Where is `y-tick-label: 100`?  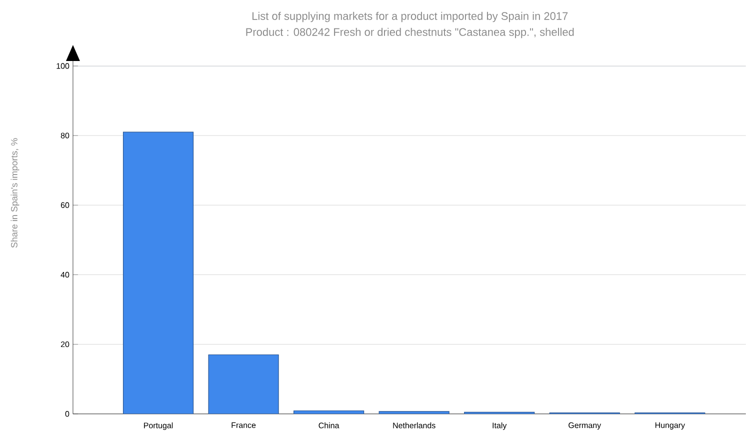
y-tick-label: 100 is located at coordinates (63, 66).